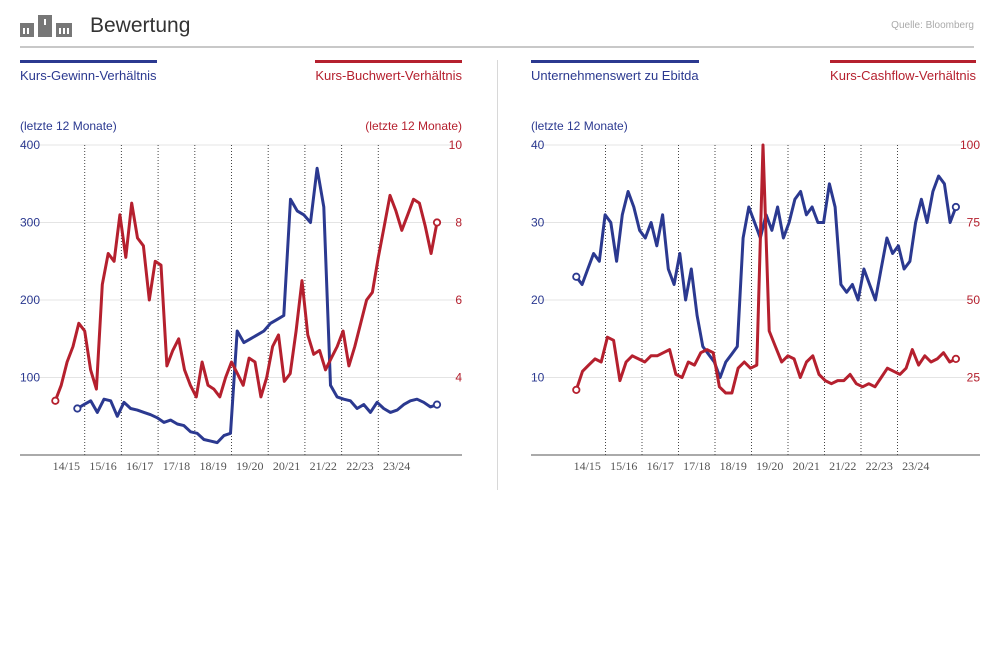 This screenshot has height=656, width=994. Describe the element at coordinates (30, 145) in the screenshot. I see `y-left-tick-label: 400` at that location.